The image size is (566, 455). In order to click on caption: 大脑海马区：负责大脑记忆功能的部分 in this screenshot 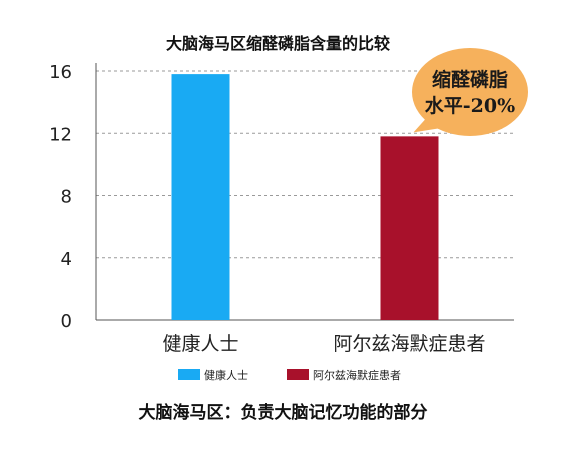, I will do `click(283, 413)`.